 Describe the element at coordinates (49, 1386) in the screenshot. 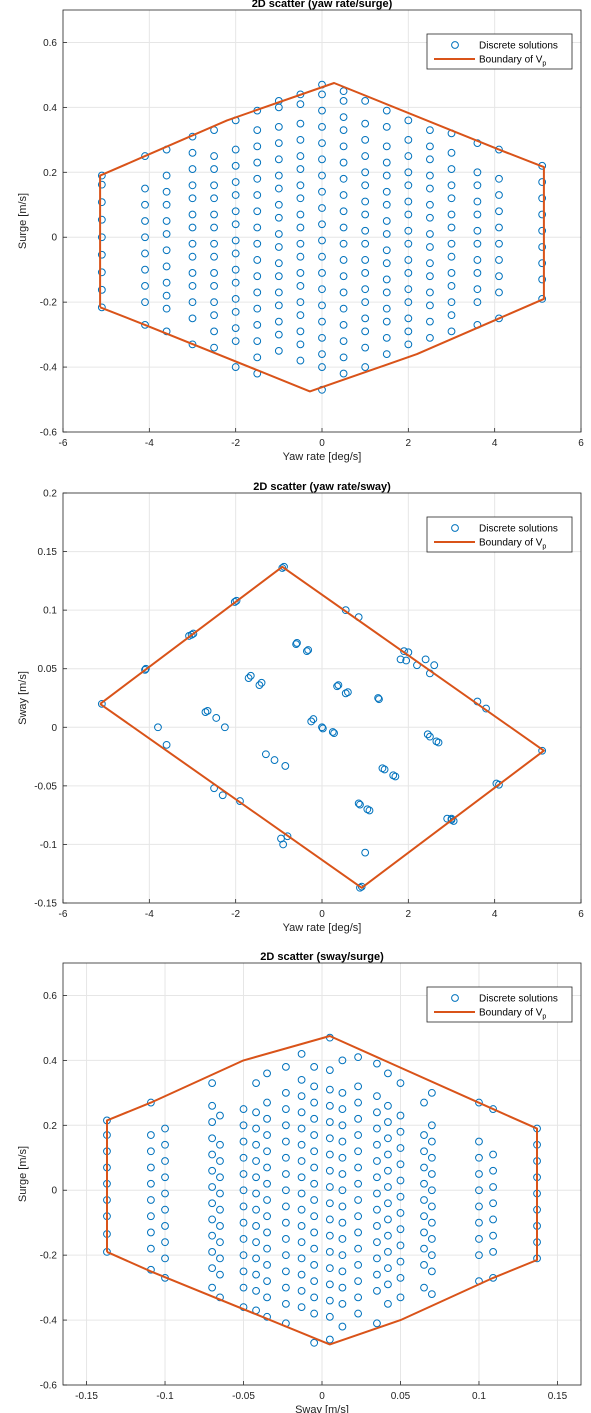

I see `y-tick-label: -0.6` at that location.